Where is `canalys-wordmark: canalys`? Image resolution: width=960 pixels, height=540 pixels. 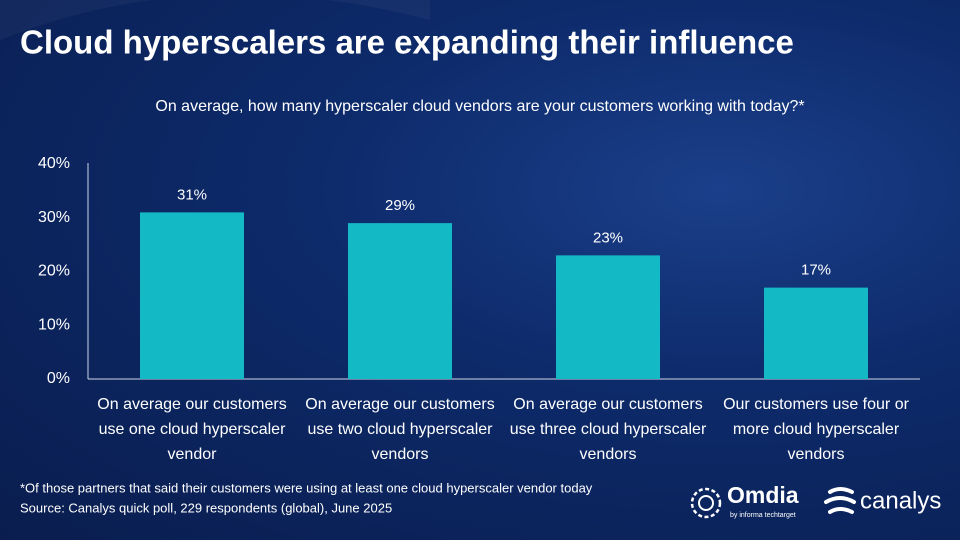 canalys-wordmark: canalys is located at coordinates (900, 500).